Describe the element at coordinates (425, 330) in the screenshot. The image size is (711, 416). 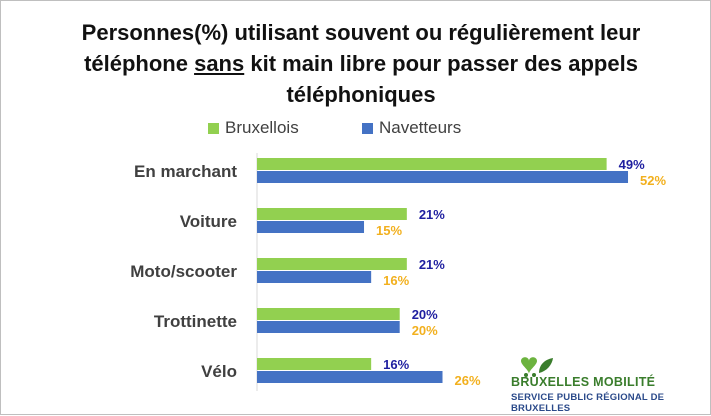
I see `data-label-navetteurs: 20%` at that location.